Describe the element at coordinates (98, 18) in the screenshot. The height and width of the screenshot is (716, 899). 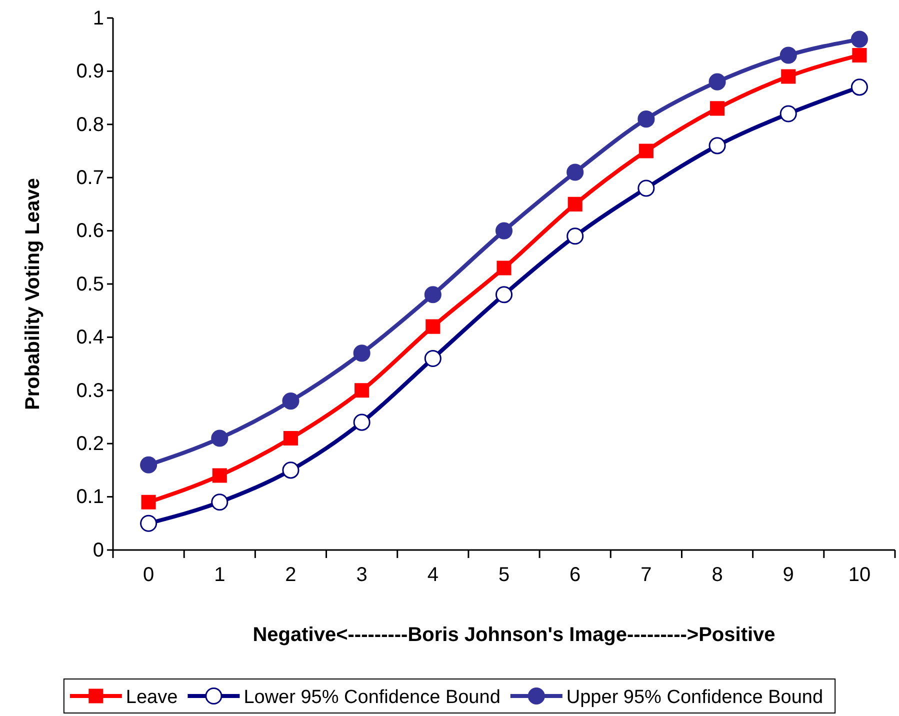
I see `y-tick-label: 1` at that location.